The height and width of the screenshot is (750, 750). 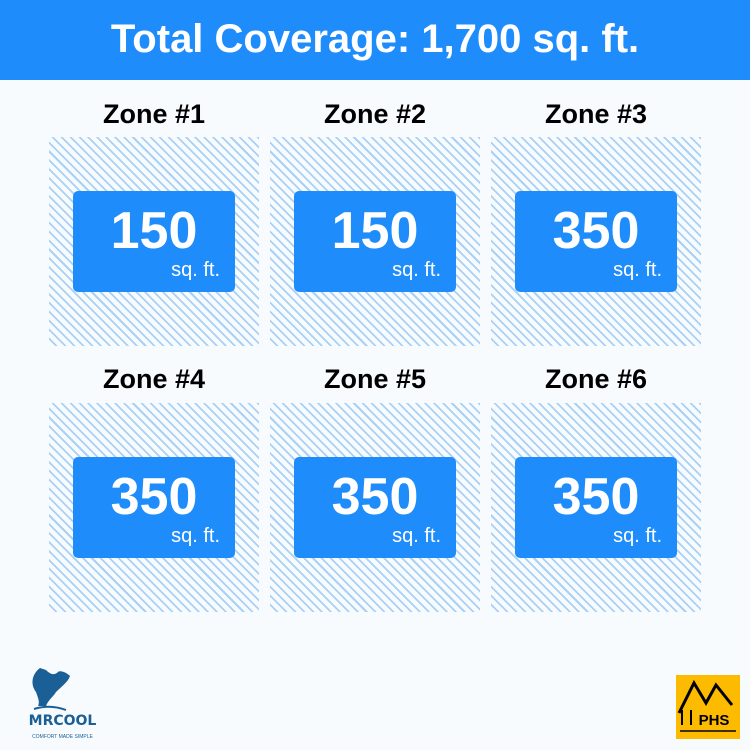 I want to click on mrcool-logo: MRCOOL COMFORT MADE SIMPLE, so click(x=62, y=705).